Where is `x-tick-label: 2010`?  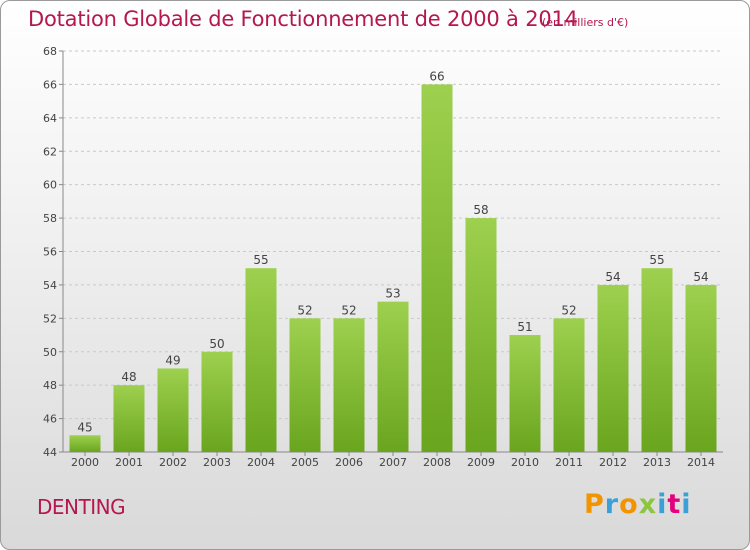 x-tick-label: 2010 is located at coordinates (525, 462).